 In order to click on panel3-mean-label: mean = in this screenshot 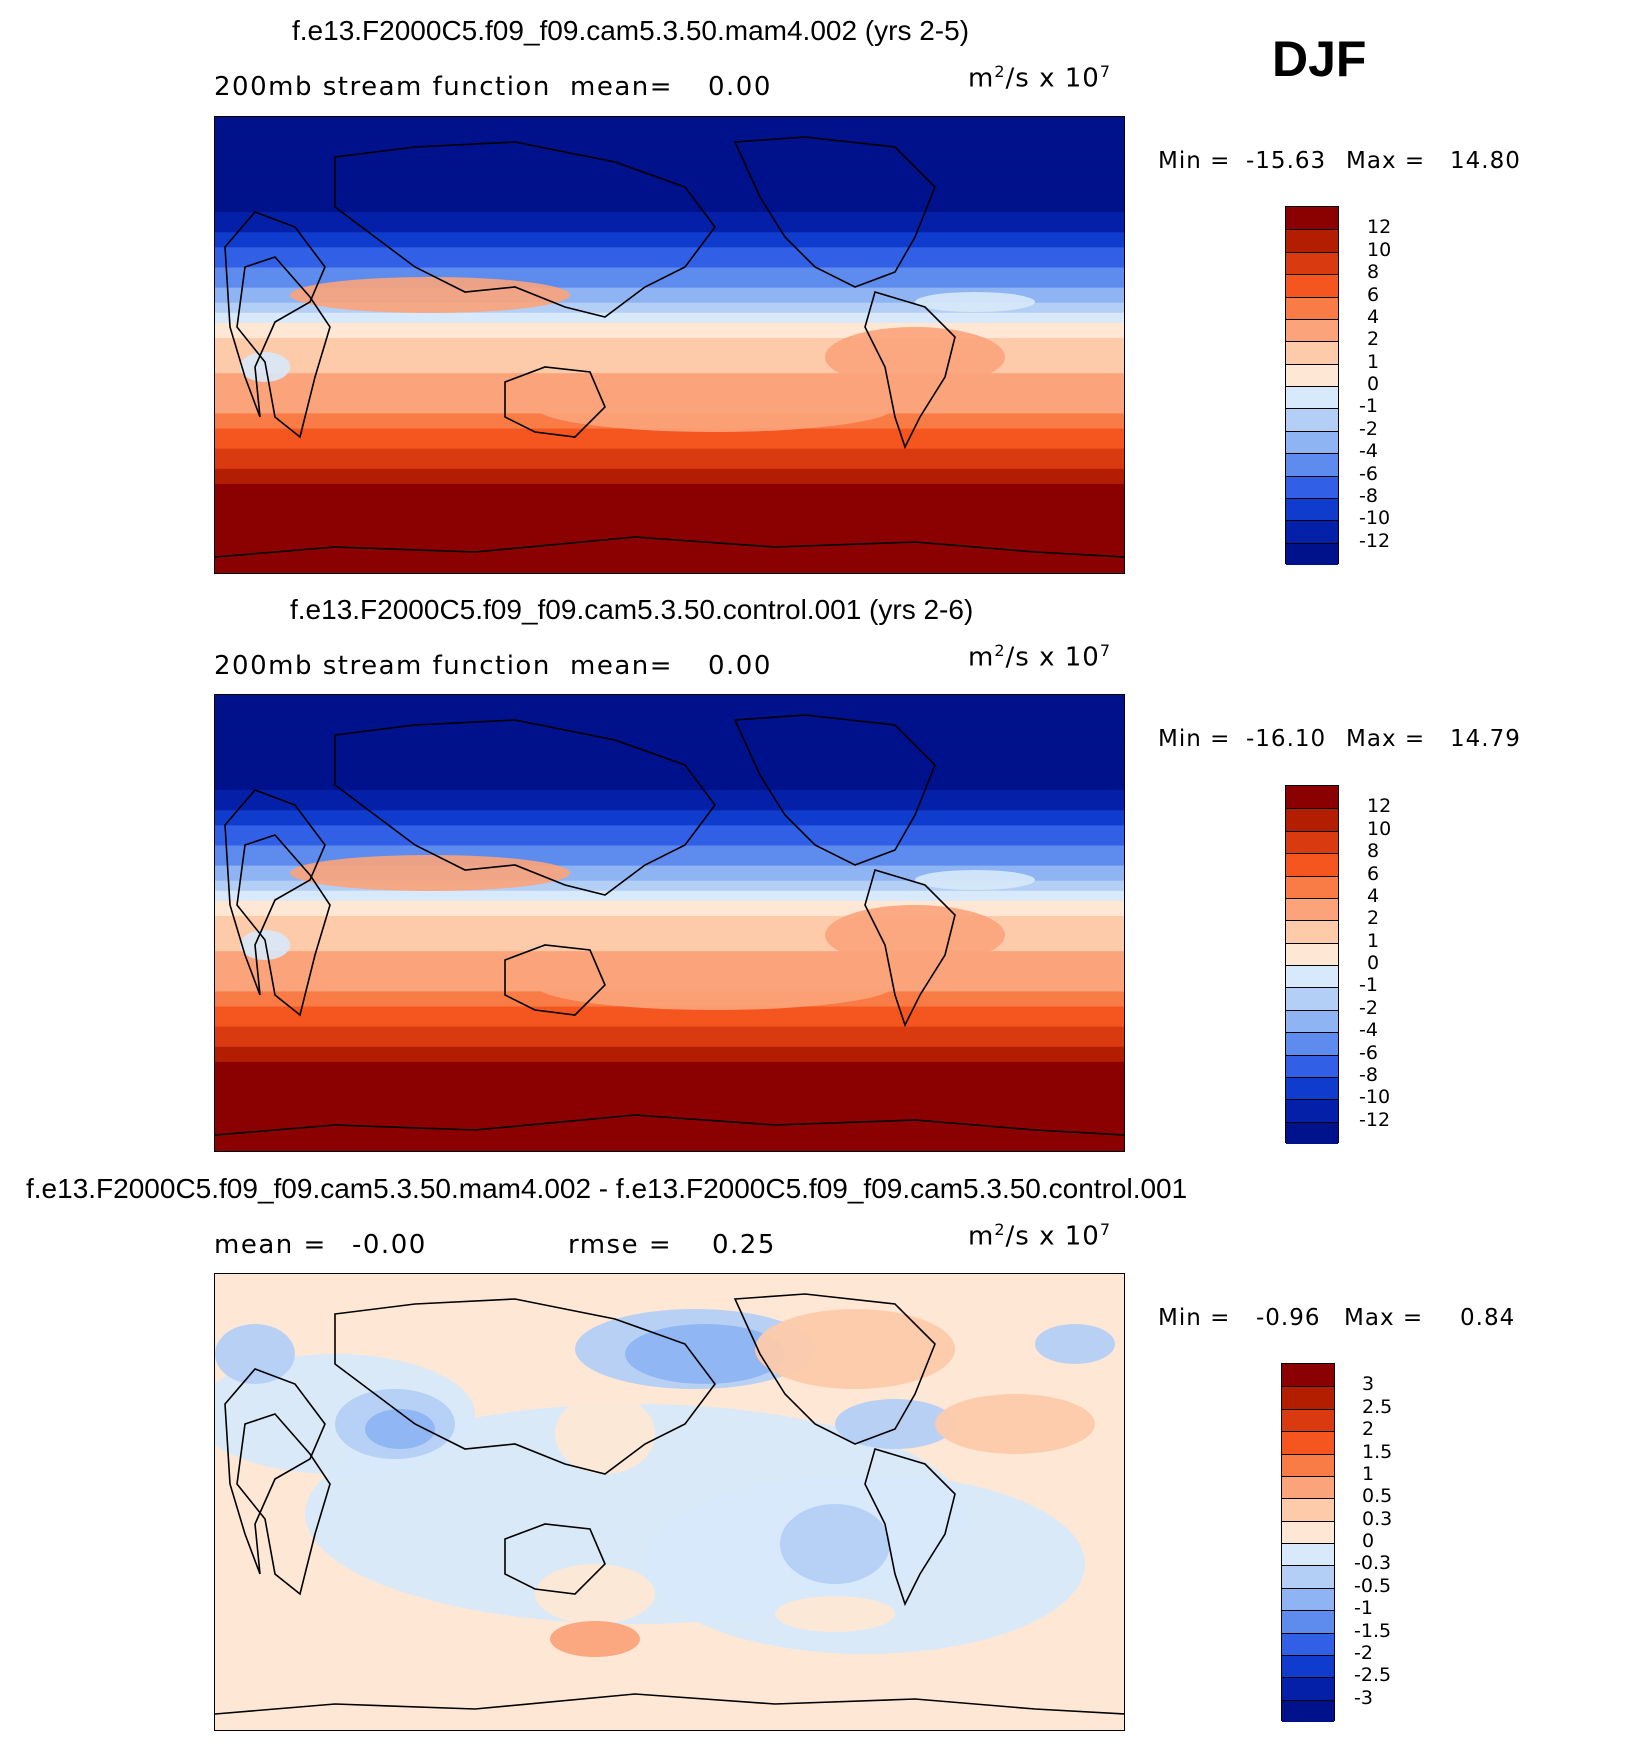, I will do `click(270, 1245)`.